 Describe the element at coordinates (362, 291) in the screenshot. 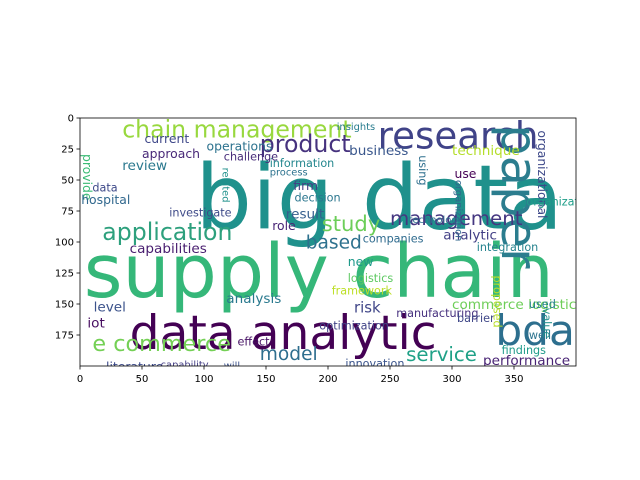

I see `word-38: framework` at that location.